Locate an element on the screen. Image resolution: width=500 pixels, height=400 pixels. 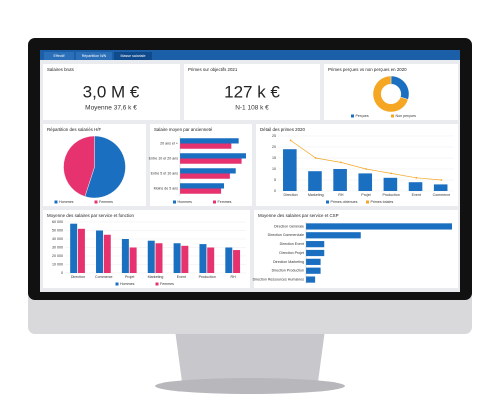
kpi-value: 3,0 M € is located at coordinates (111, 91).